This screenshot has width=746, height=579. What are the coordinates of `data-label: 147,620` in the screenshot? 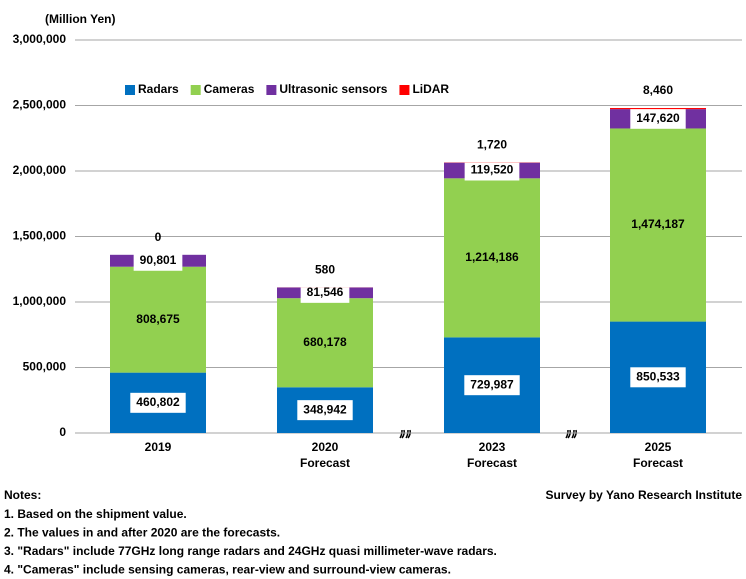 It's located at (658, 118).